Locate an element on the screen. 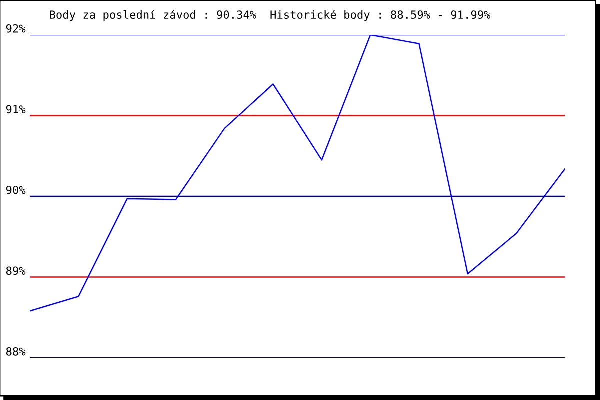  chart-title: Body za poslední závod : 90.34% Historické body : 88.59% - 91.99% is located at coordinates (270, 16).